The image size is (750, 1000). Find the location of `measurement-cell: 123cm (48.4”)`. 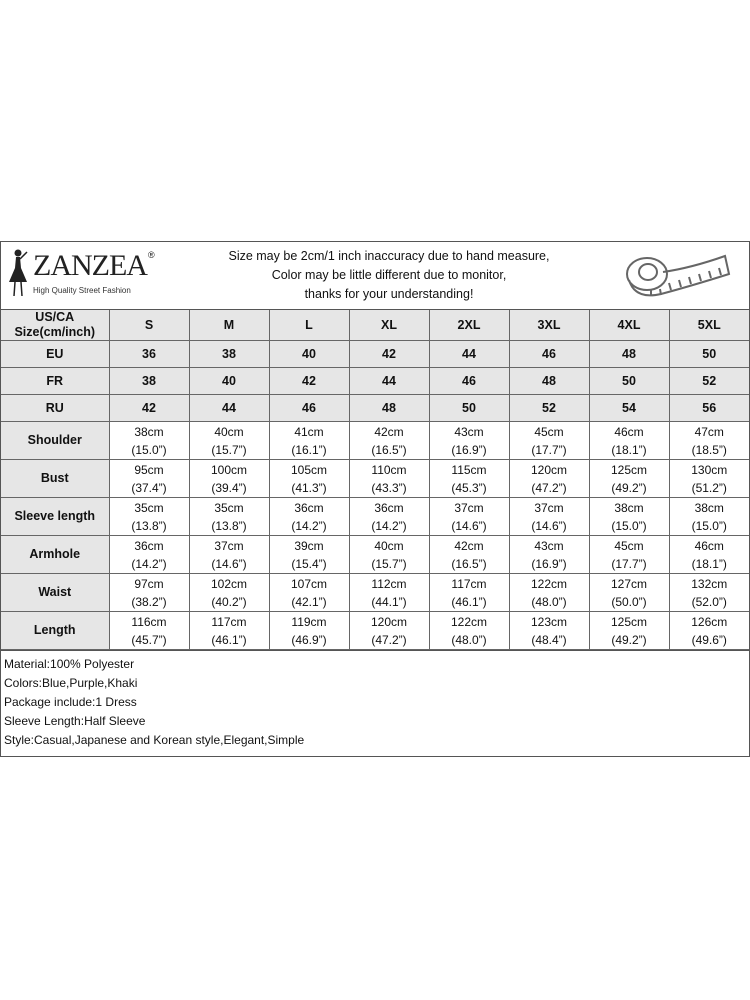

measurement-cell: 123cm (48.4”) is located at coordinates (549, 630).